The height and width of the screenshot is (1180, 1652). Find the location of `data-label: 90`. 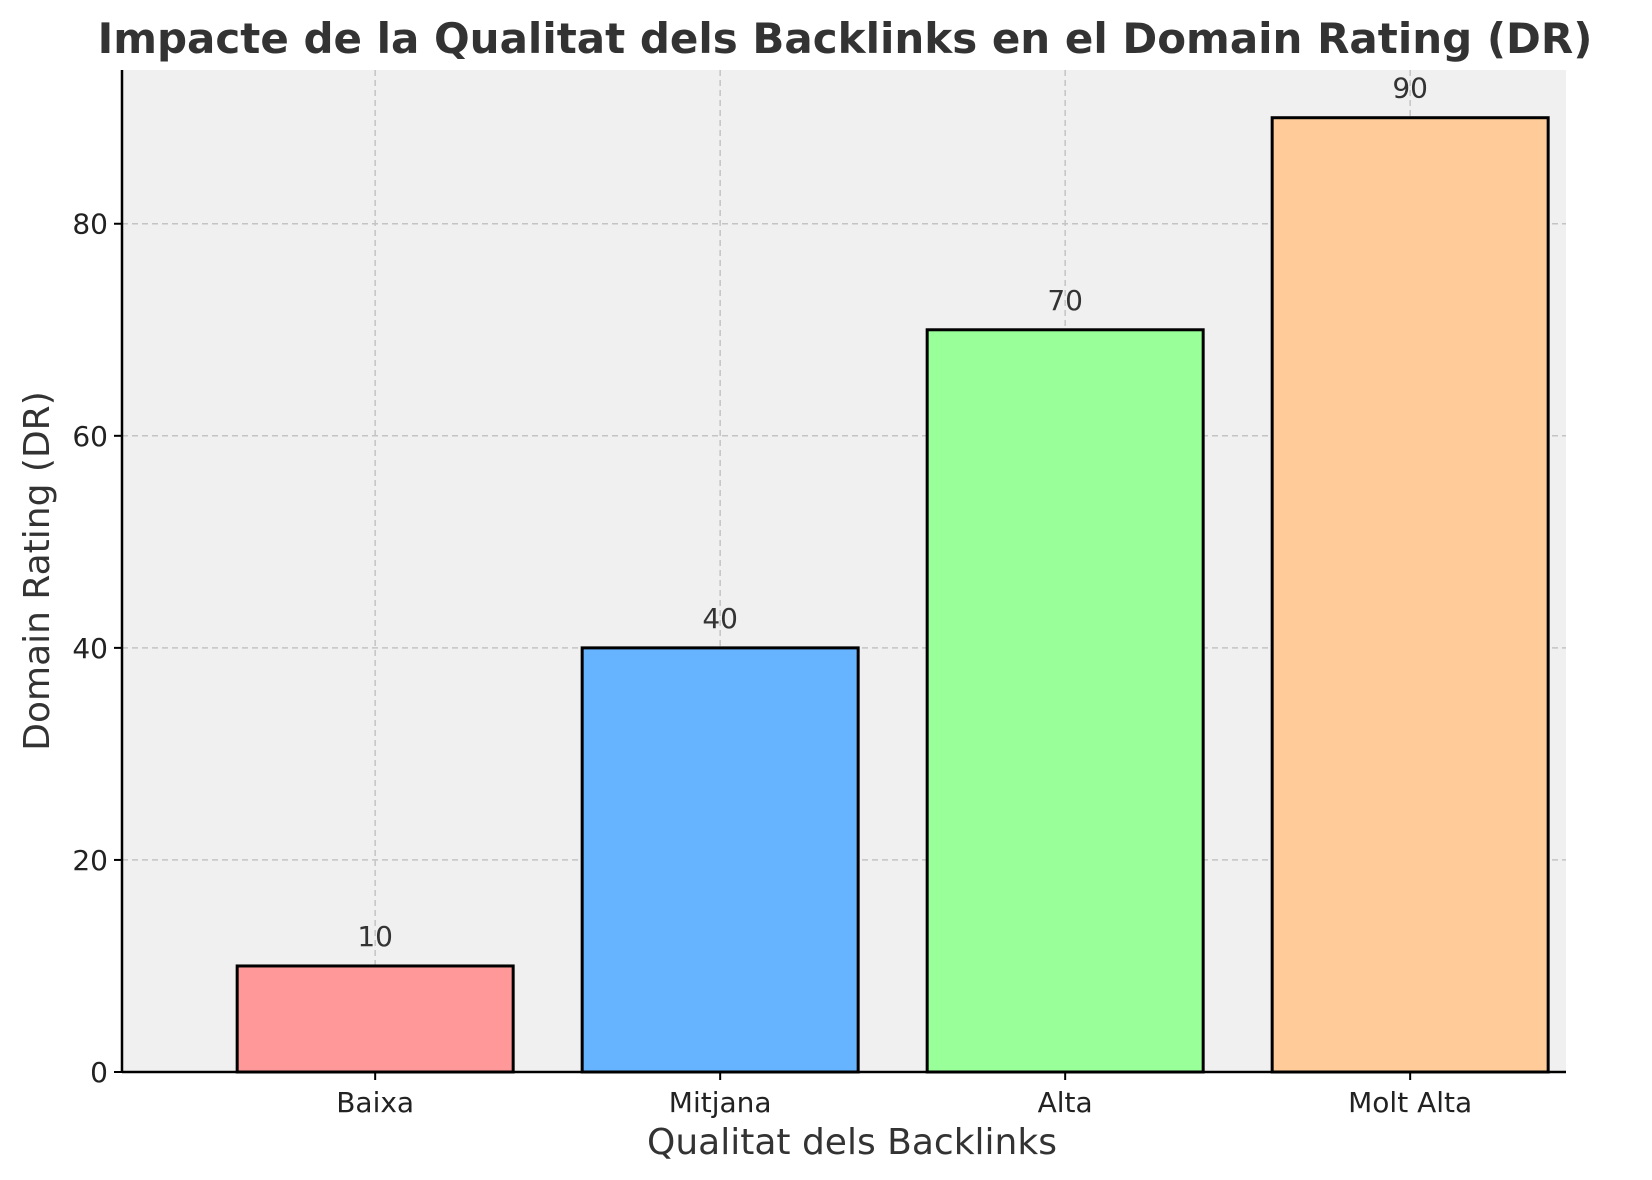

data-label: 90 is located at coordinates (1410, 88).